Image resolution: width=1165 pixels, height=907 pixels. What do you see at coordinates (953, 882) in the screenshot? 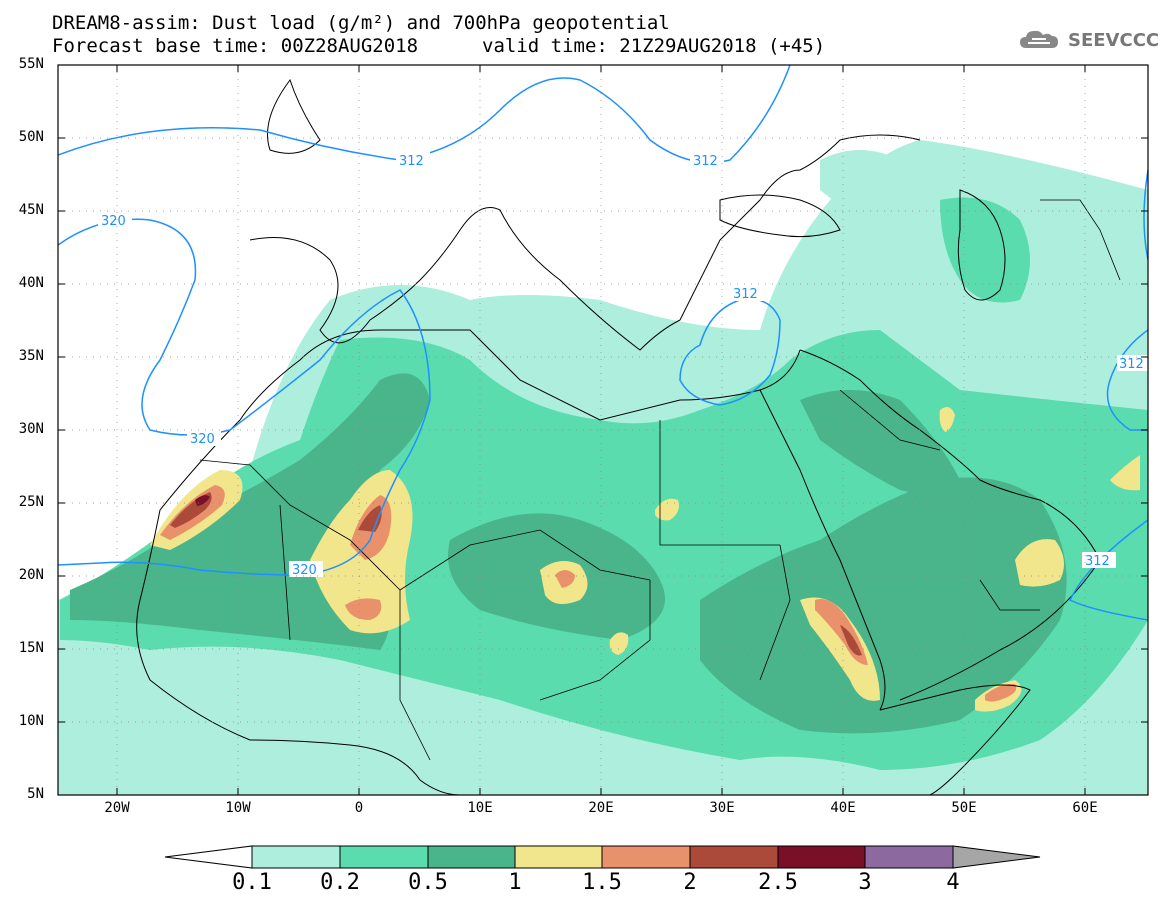
I see `colorbar-label: 4` at bounding box center [953, 882].